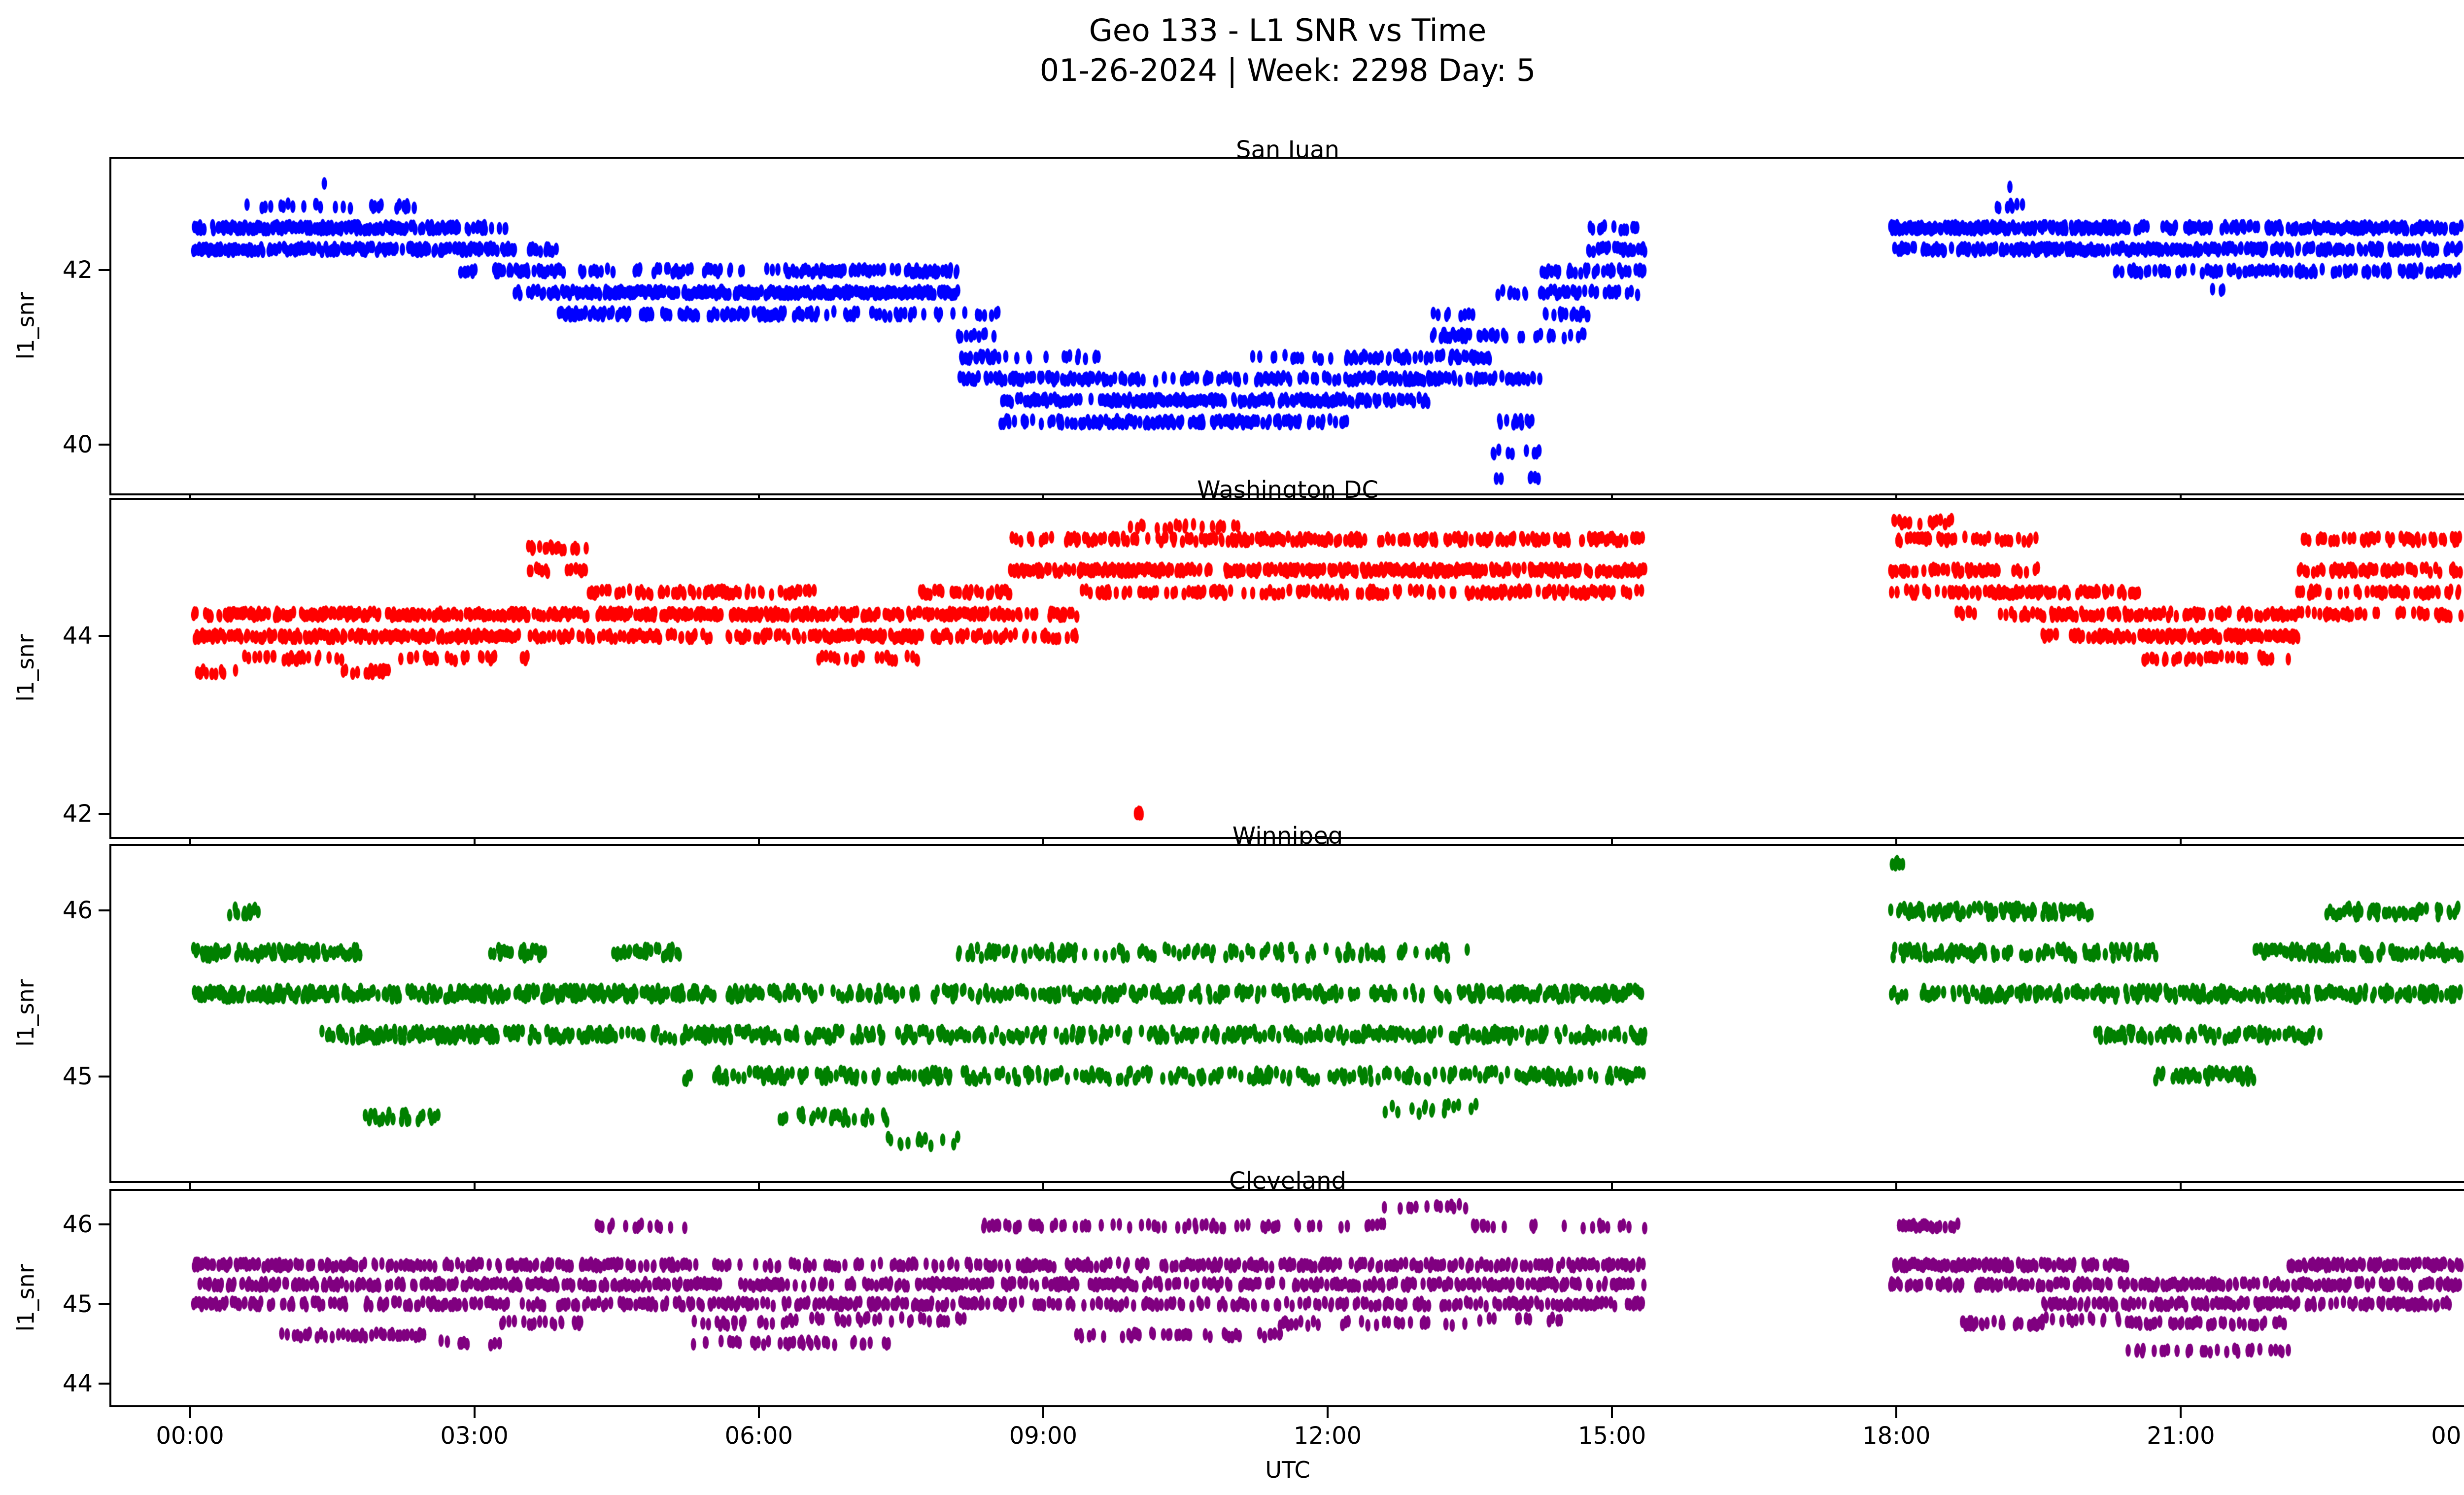 The image size is (2464, 1495). Describe the element at coordinates (474, 1436) in the screenshot. I see `x-tick-label: 03:00` at that location.